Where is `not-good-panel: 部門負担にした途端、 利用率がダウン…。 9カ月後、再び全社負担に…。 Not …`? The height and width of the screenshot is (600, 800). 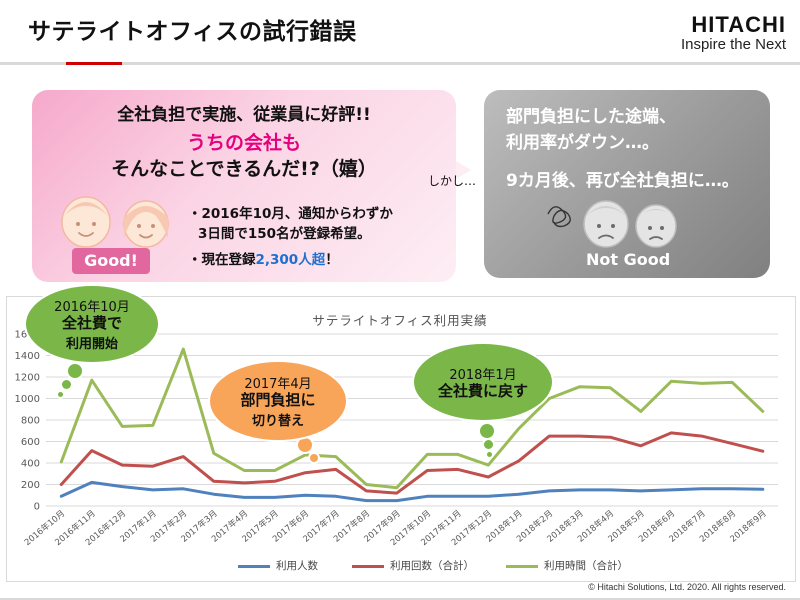
not-good-panel: 部門負担にした途端、 利用率がダウン…。 9カ月後、再び全社負担に…。 Not … is located at coordinates (627, 184).